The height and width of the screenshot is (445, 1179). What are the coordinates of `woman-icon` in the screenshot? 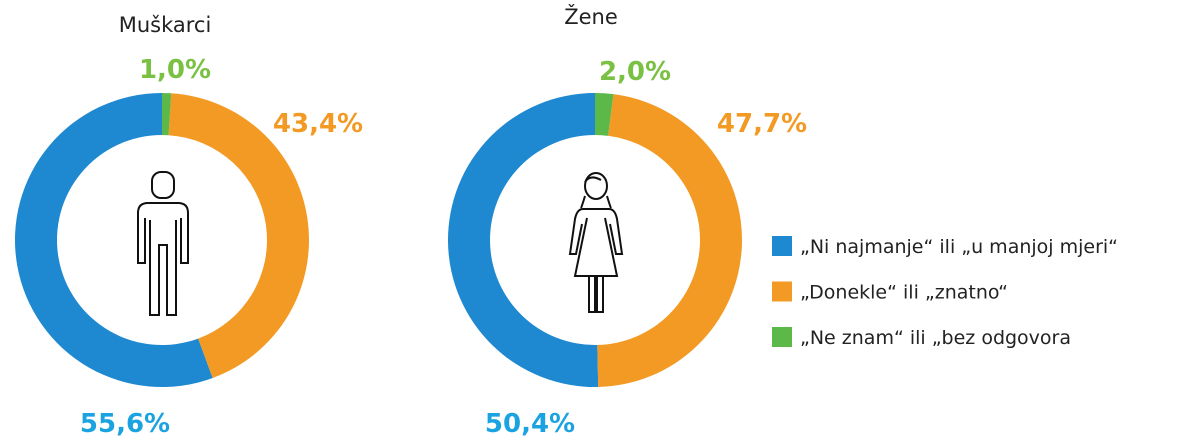 It's located at (596, 242).